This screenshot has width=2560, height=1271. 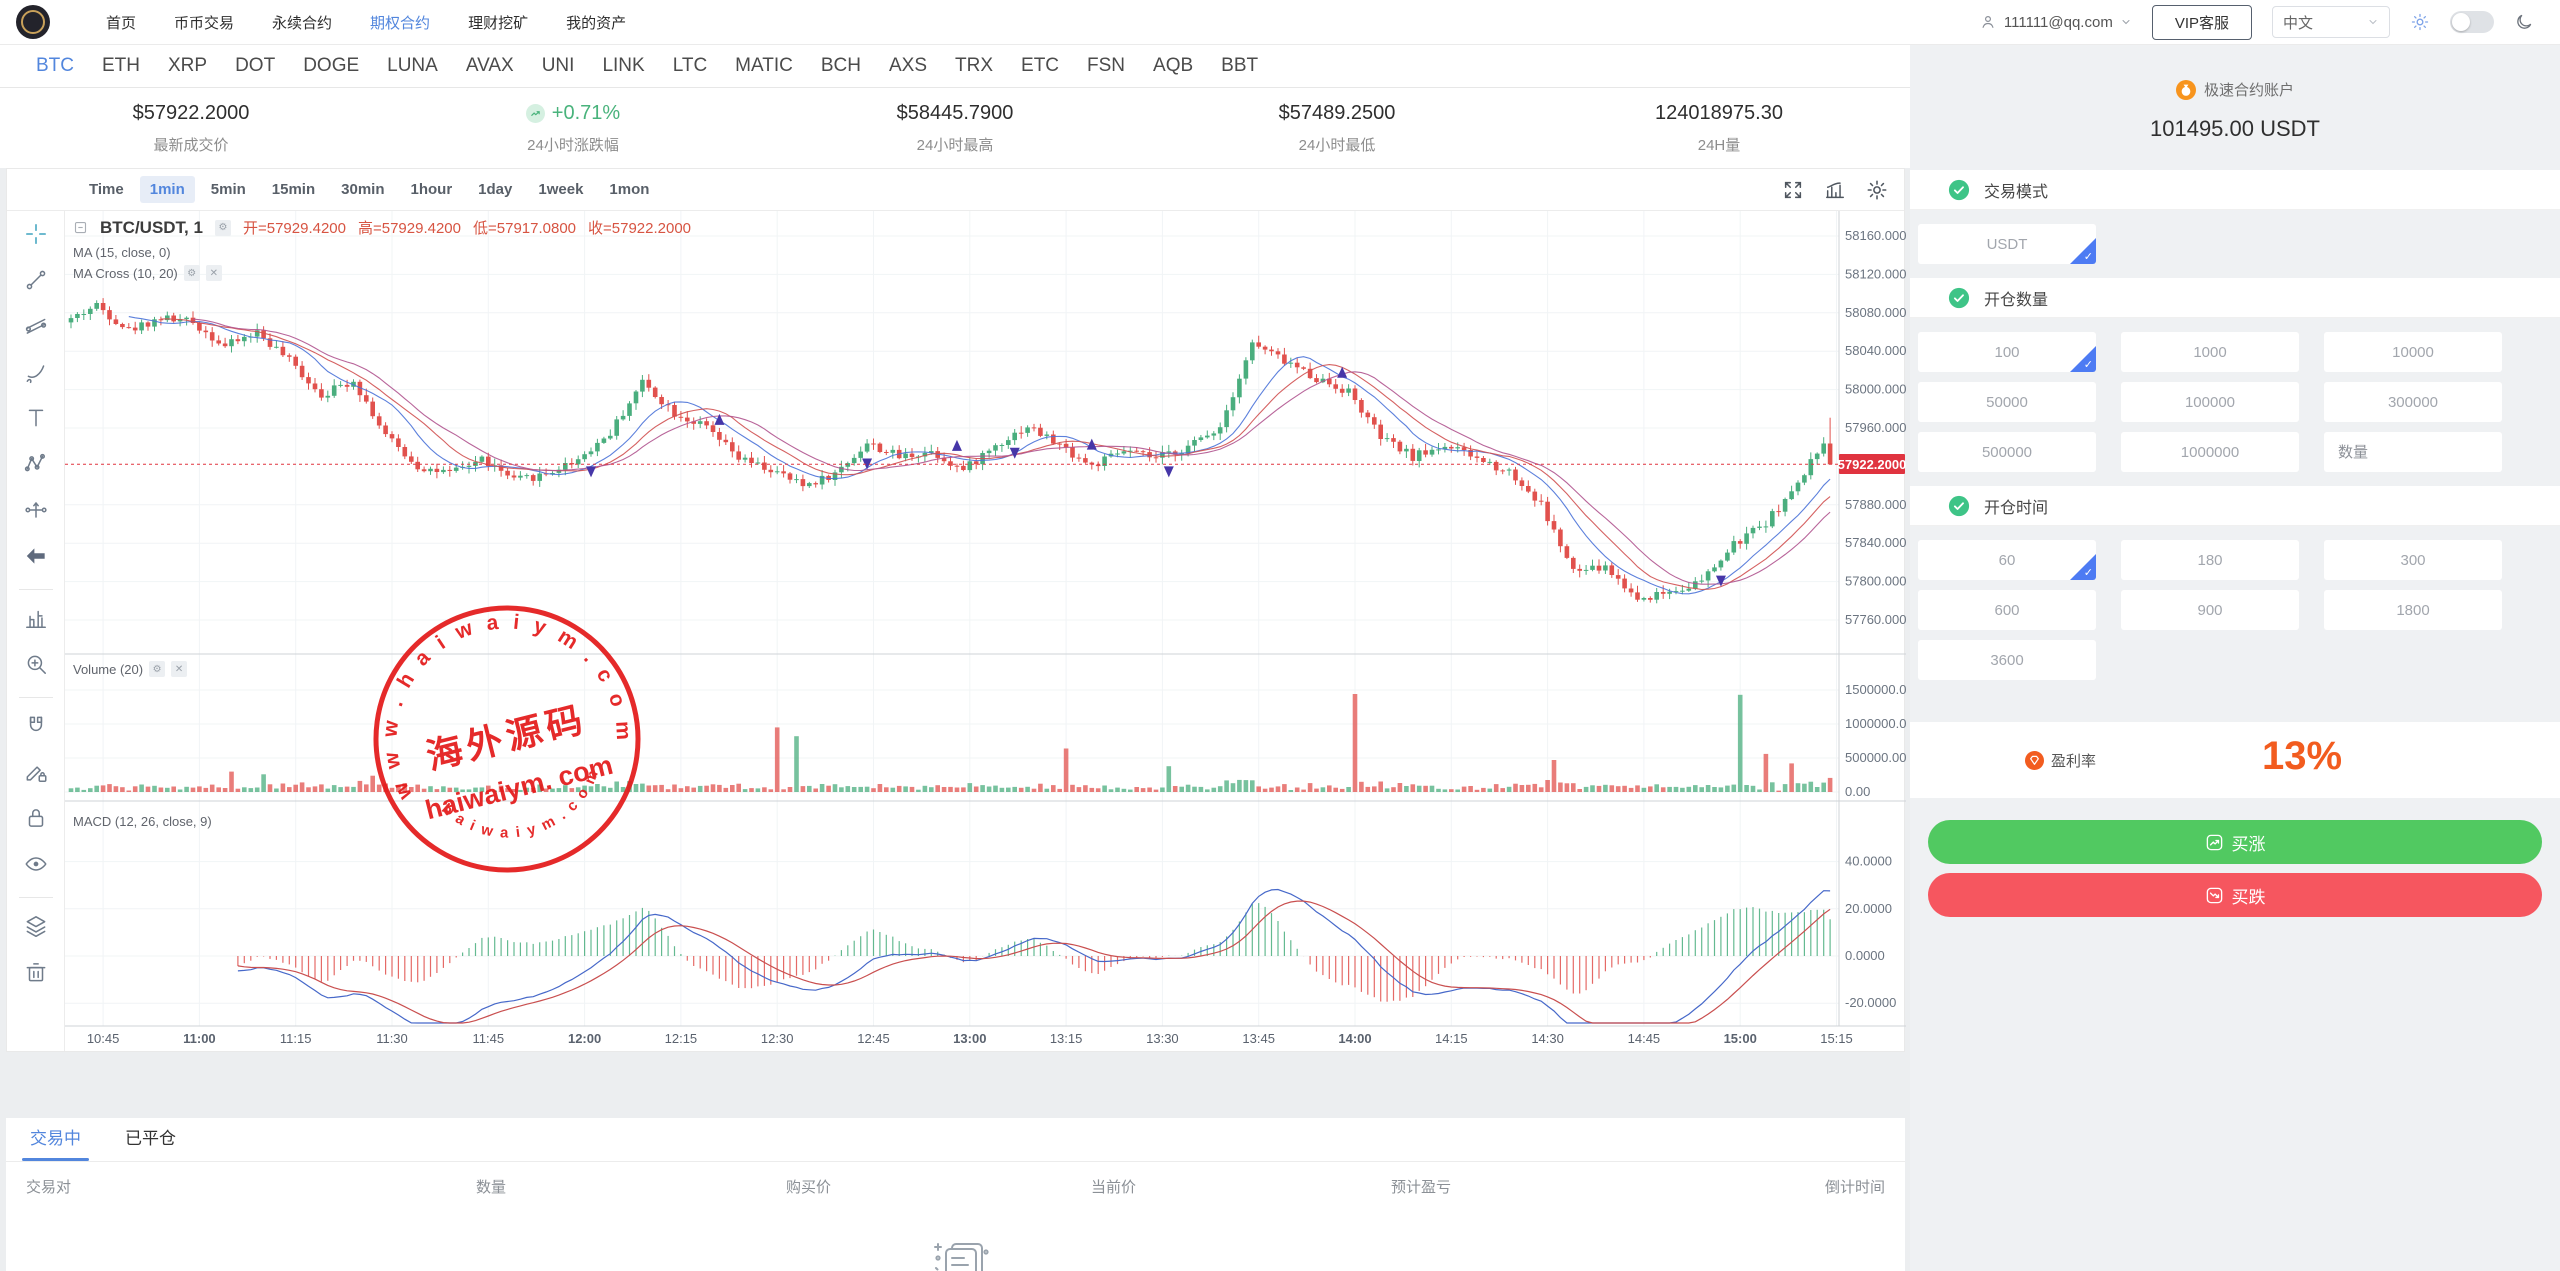 What do you see at coordinates (1040, 65) in the screenshot?
I see `coin-tab-etc: ETC` at bounding box center [1040, 65].